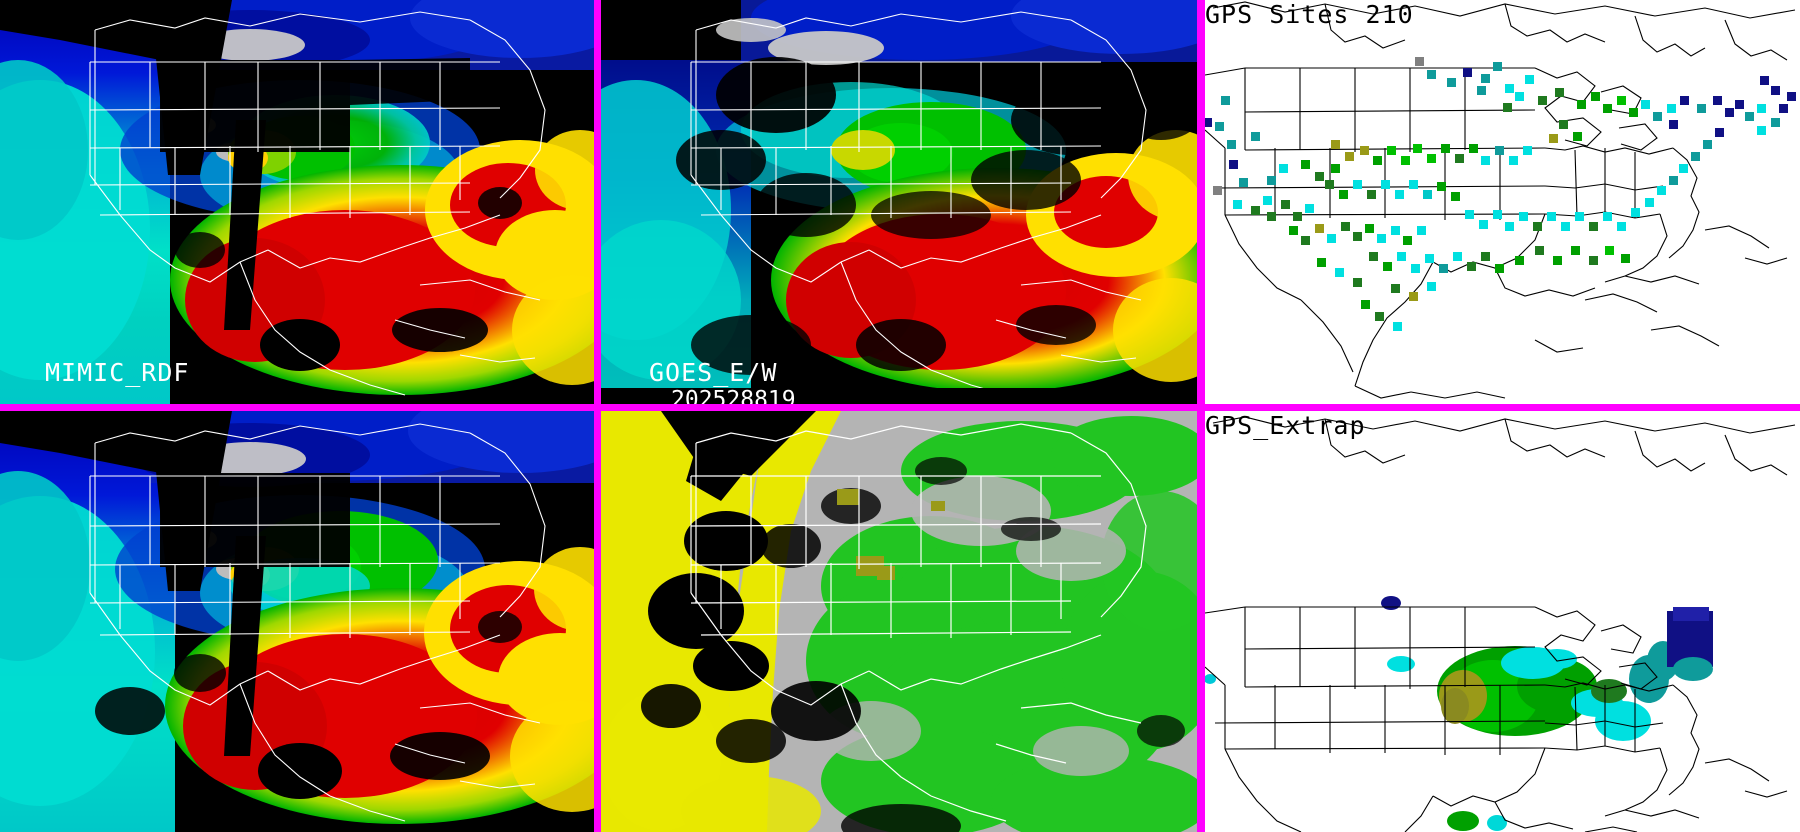 This screenshot has height=832, width=1800. I want to click on dsc-map-outlines, so click(918, 622).